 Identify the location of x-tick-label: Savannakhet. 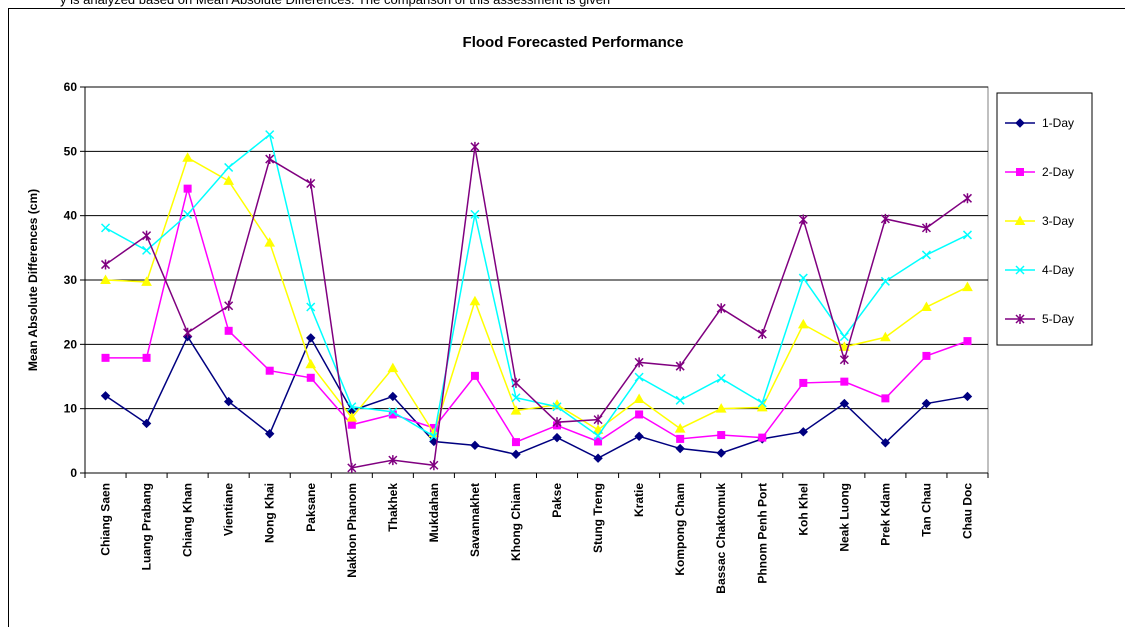
(475, 520).